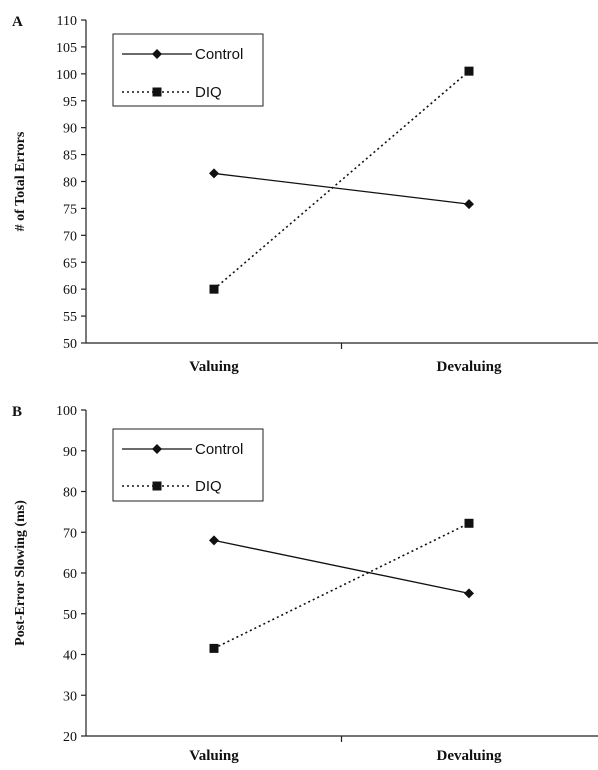 This screenshot has width=598, height=770. I want to click on y-tick-label: 75, so click(70, 209).